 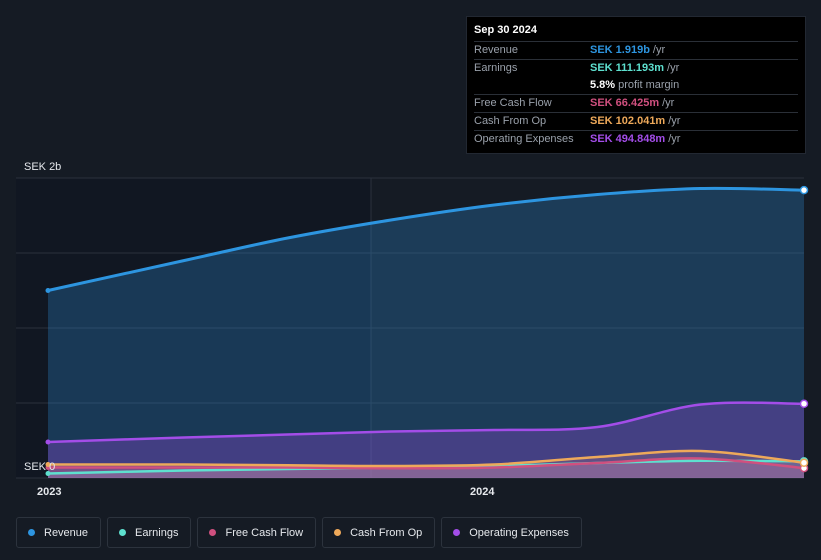 I want to click on tooltip-value: SEK 494.848m, so click(x=628, y=139).